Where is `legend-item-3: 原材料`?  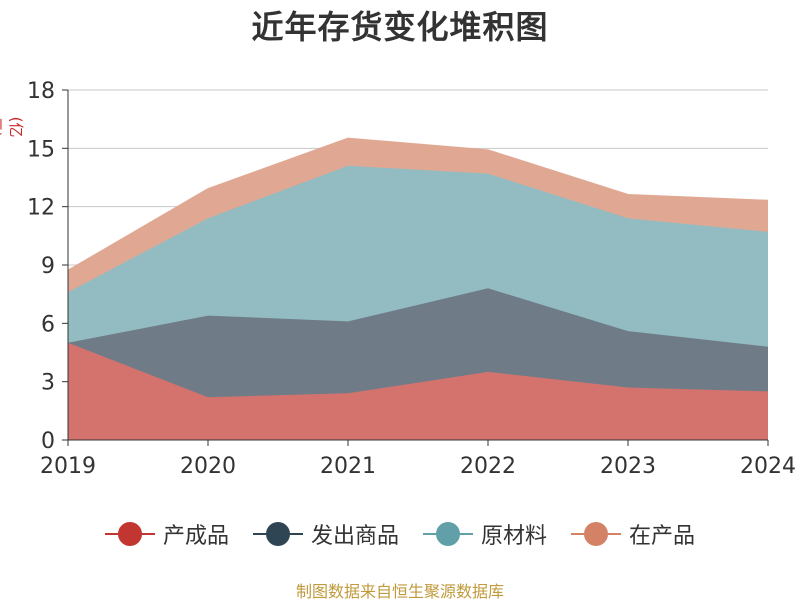 legend-item-3: 原材料 is located at coordinates (485, 534).